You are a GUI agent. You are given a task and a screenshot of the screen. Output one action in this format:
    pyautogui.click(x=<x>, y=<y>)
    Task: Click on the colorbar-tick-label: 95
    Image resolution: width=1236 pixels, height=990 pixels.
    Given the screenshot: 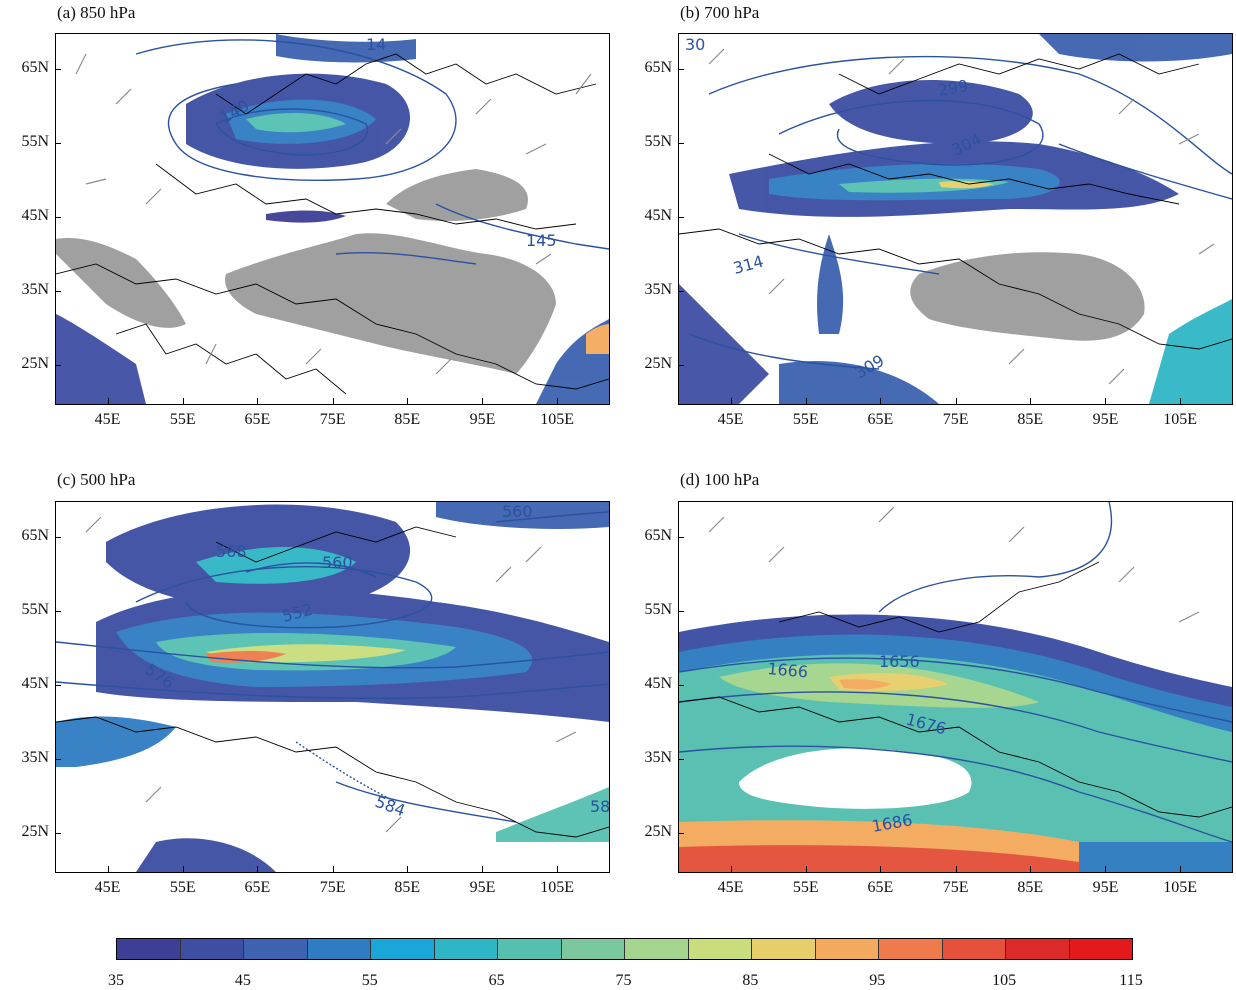 What is the action you would take?
    pyautogui.click(x=877, y=980)
    